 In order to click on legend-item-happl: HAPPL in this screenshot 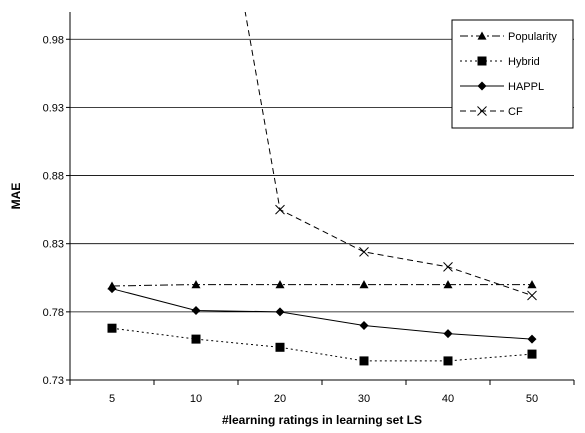, I will do `click(502, 87)`.